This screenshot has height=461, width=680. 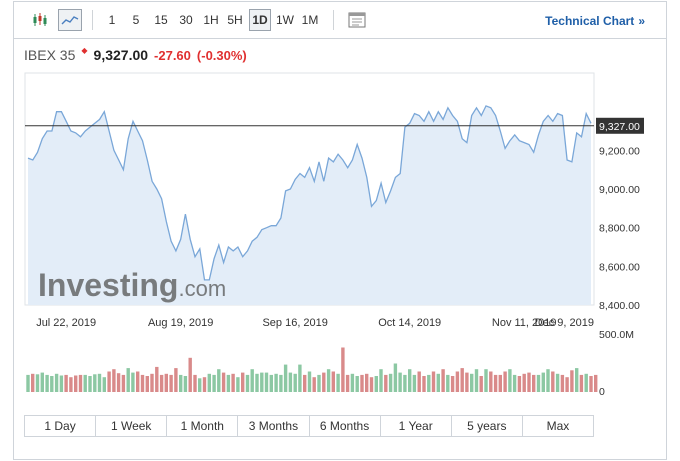 I want to click on technical-chart-label: Technical Chart, so click(x=590, y=21).